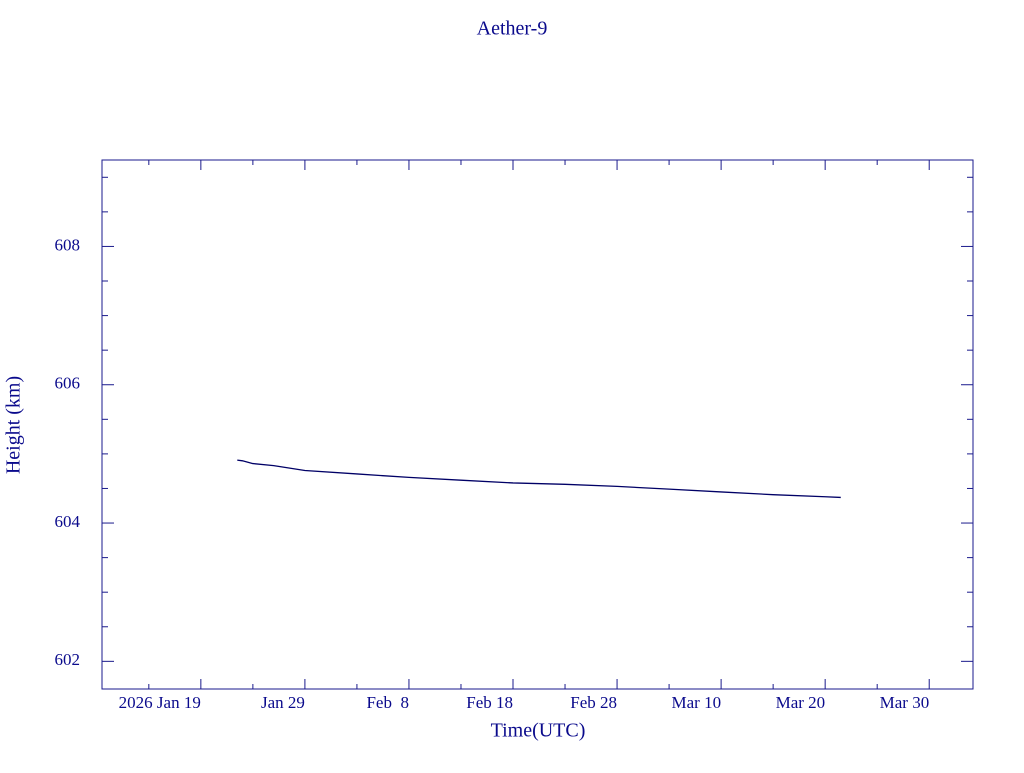 The image size is (1024, 773). What do you see at coordinates (538, 731) in the screenshot?
I see `x-axis-title: Time(UTC)` at bounding box center [538, 731].